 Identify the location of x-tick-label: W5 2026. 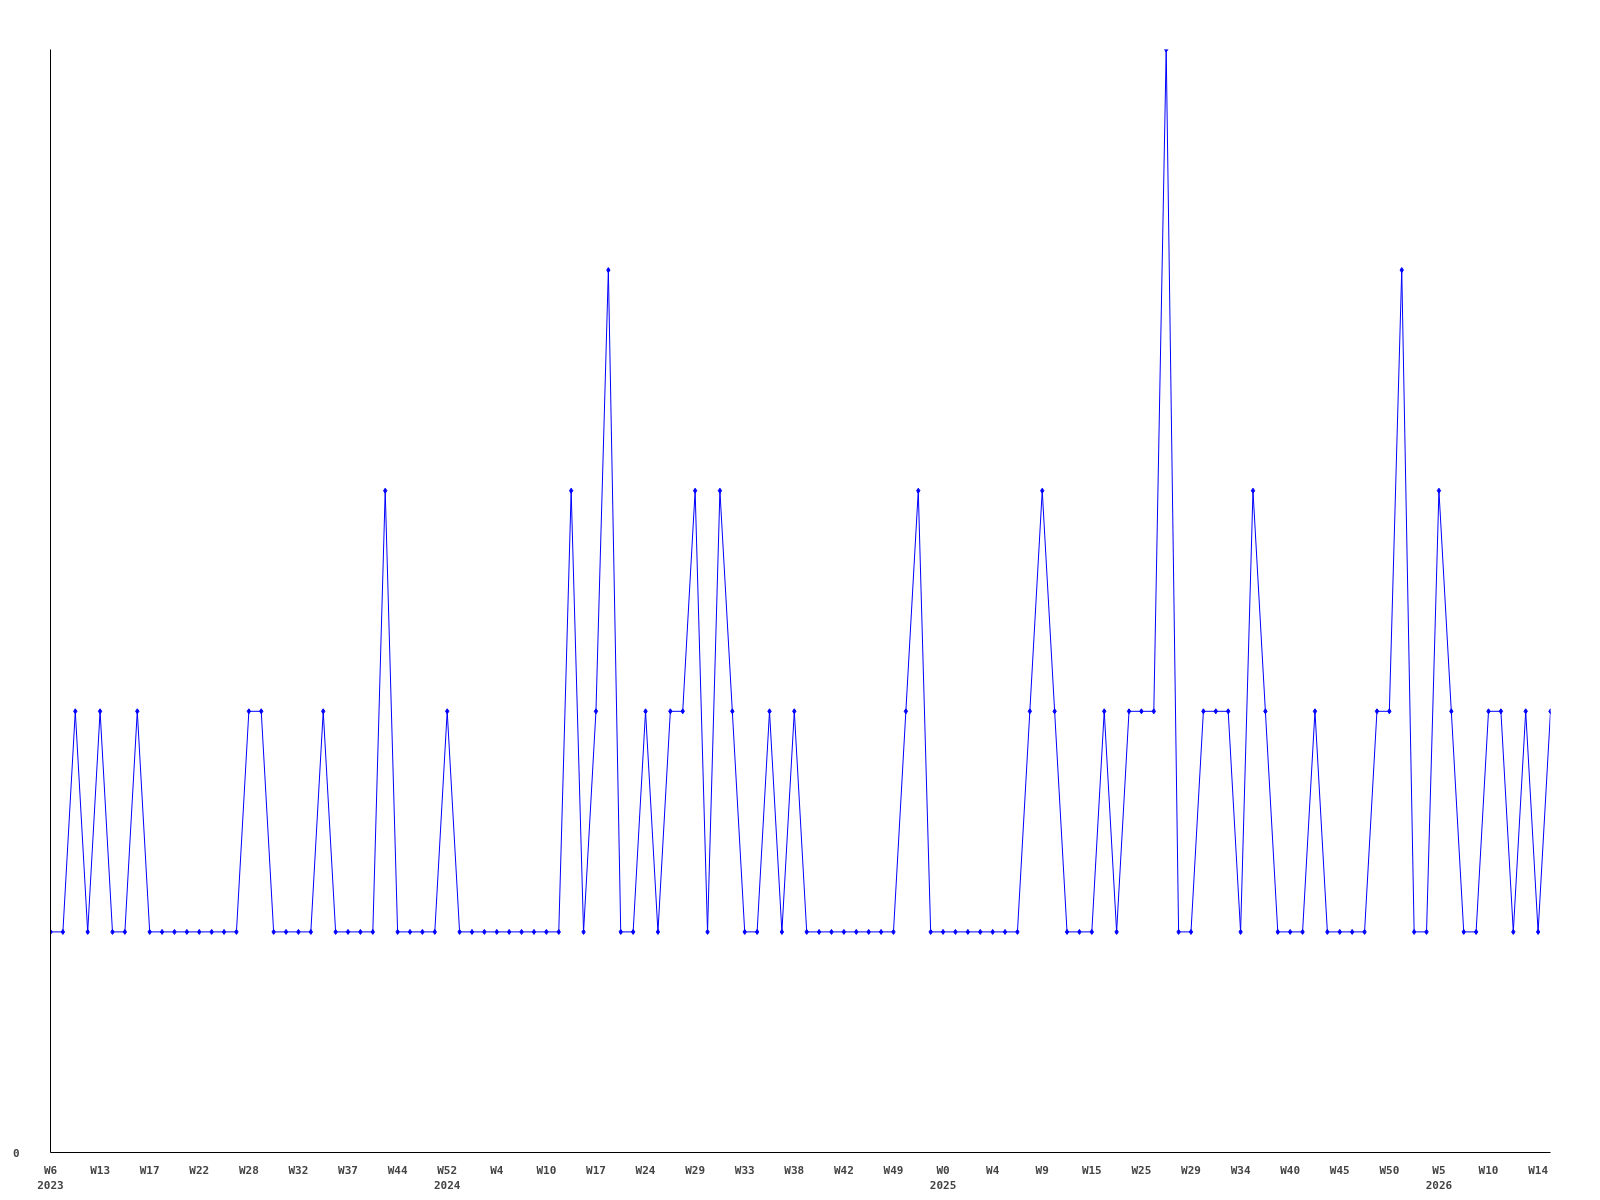
(1439, 1178).